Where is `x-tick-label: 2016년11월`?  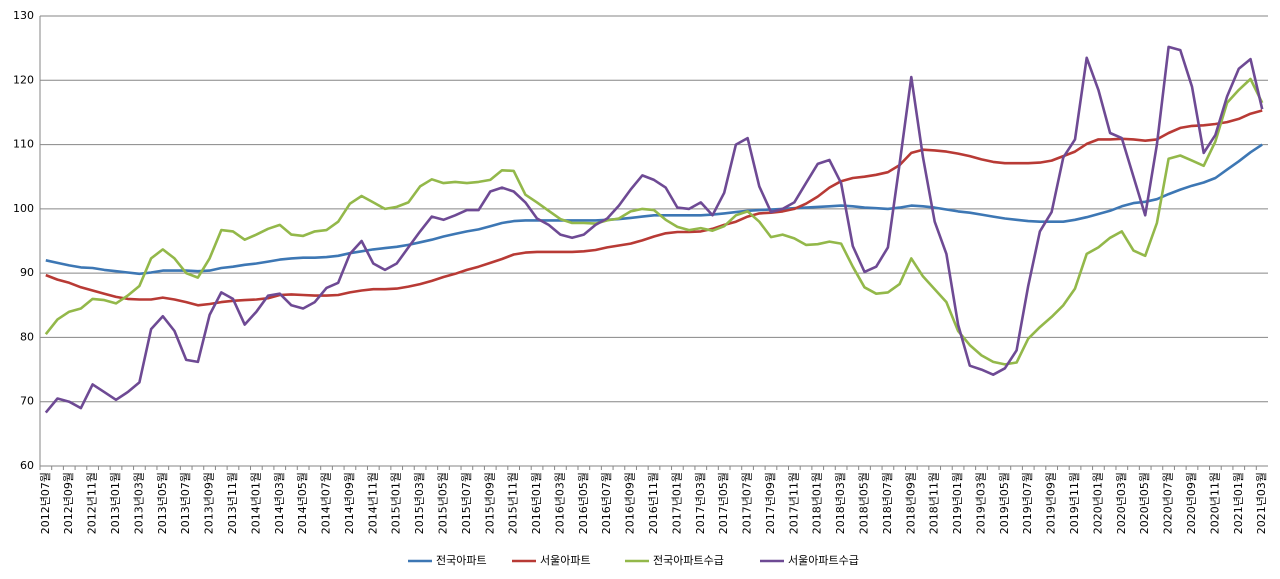 x-tick-label: 2016년11월 is located at coordinates (653, 503).